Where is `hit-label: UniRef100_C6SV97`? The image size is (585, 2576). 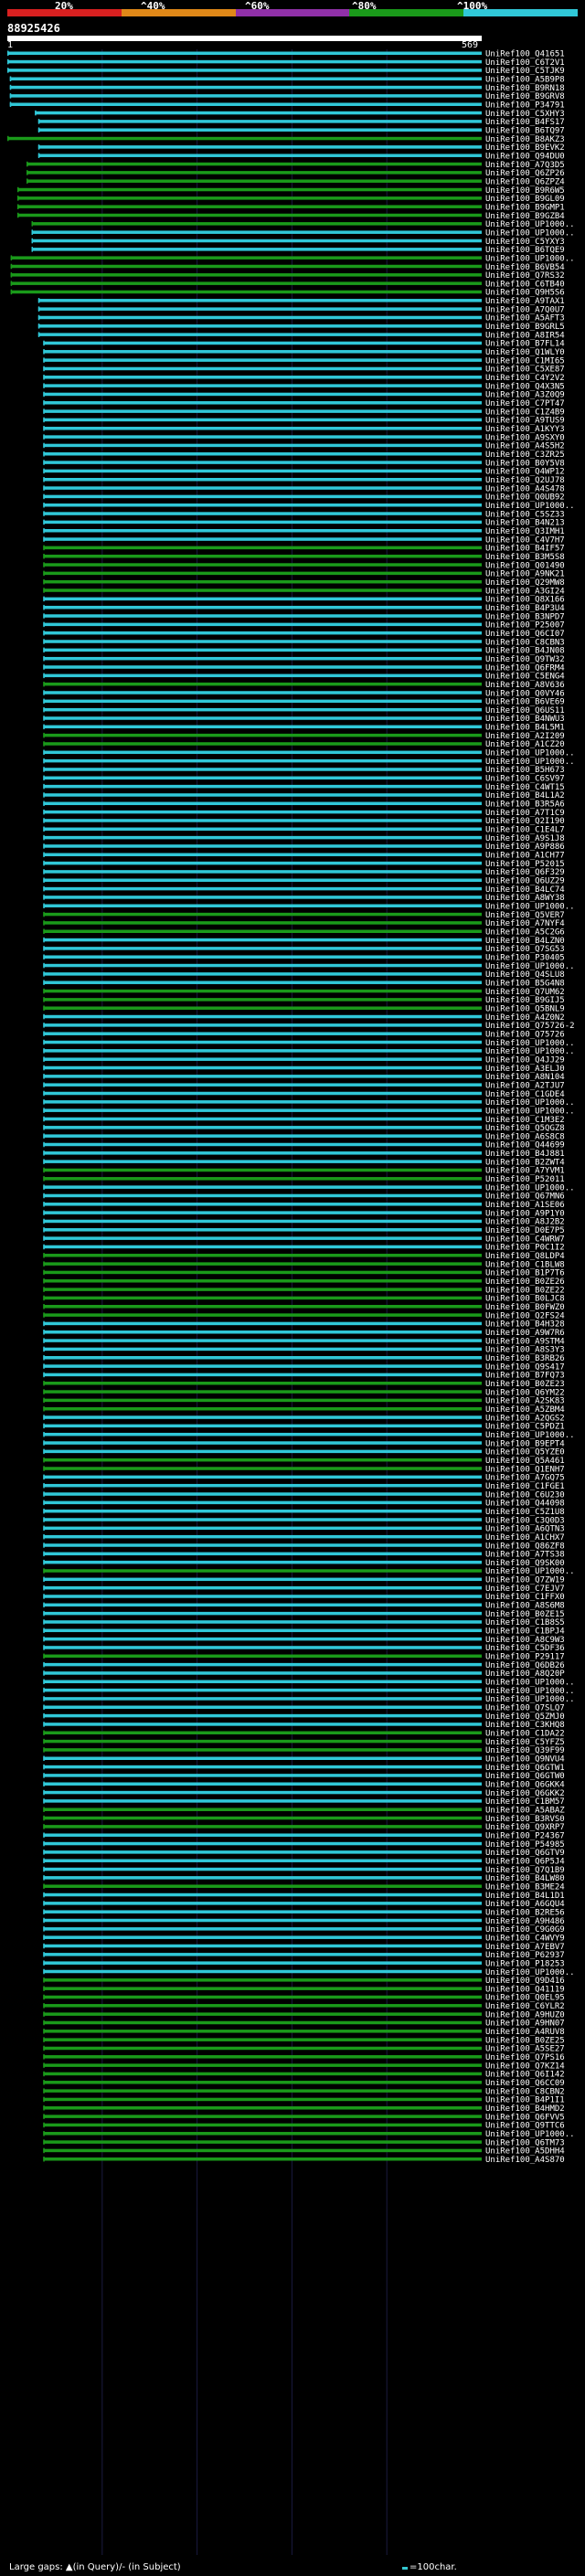
hit-label: UniRef100_C6SV97 is located at coordinates (525, 779).